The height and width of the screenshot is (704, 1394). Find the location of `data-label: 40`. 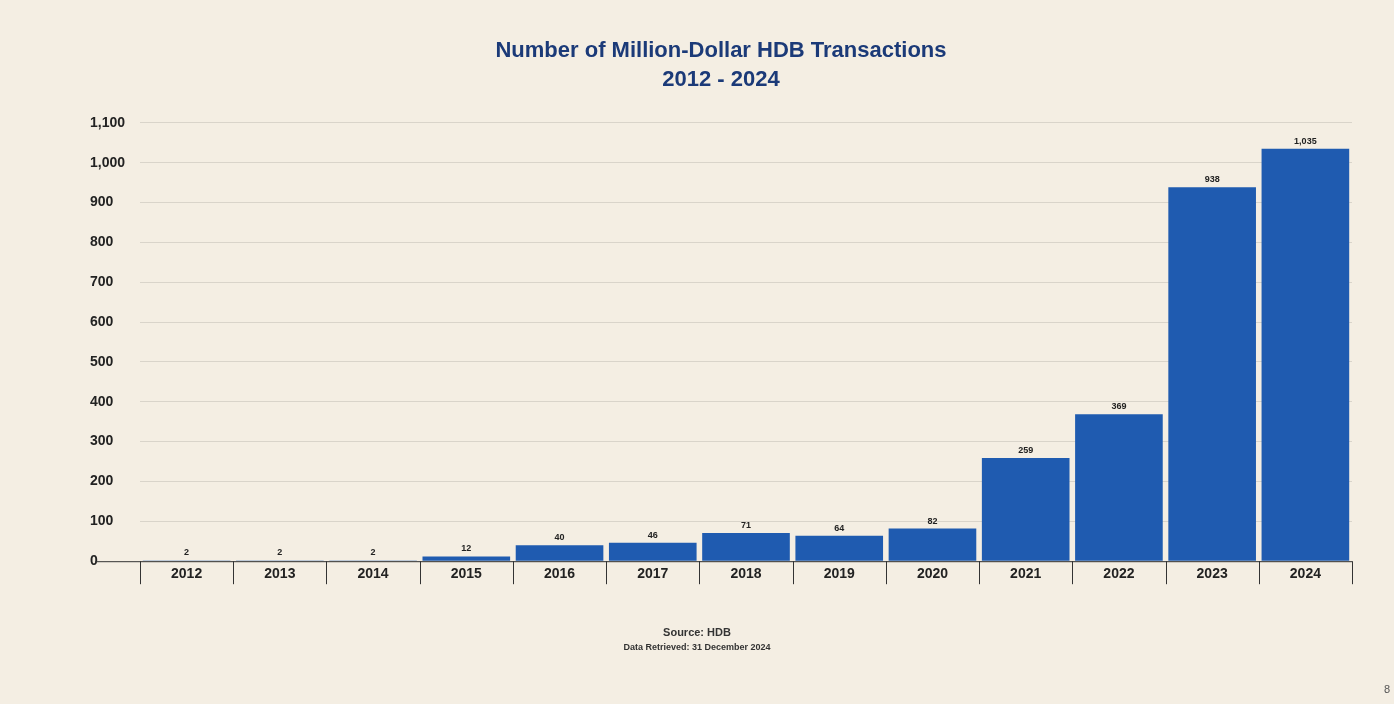

data-label: 40 is located at coordinates (559, 537).